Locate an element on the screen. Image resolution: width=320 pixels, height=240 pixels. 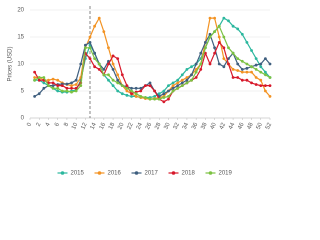
legend-label: 2015 is located at coordinates (78, 174).